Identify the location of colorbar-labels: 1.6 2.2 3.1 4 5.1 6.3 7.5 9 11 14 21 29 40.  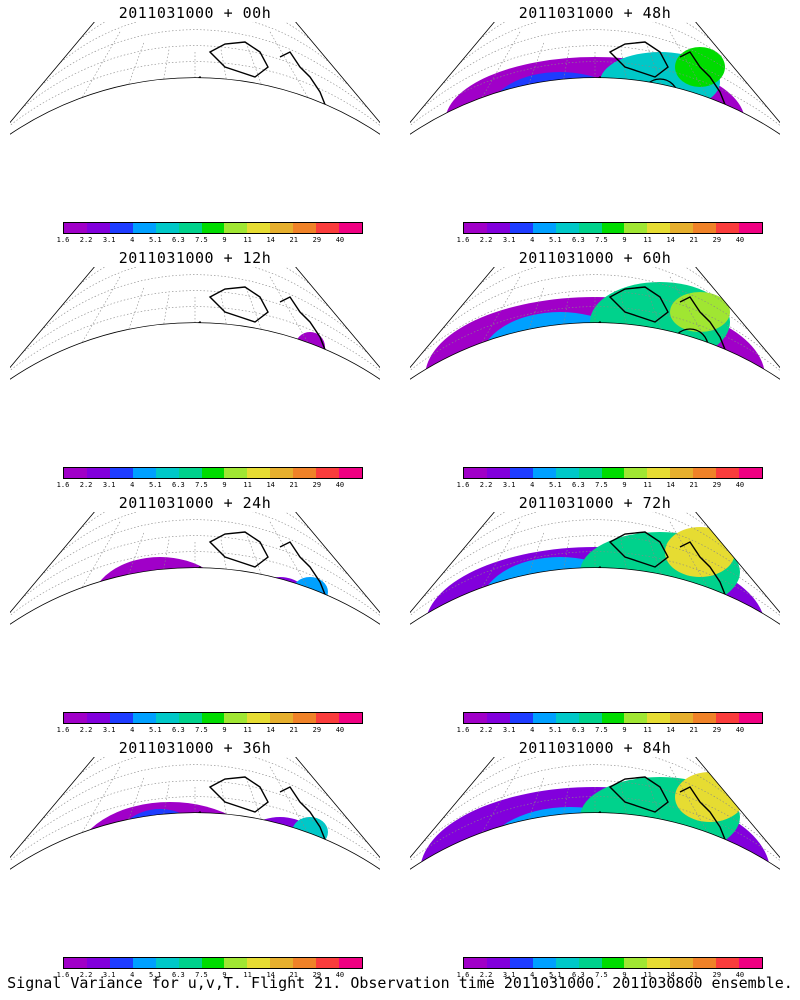
(210, 976).